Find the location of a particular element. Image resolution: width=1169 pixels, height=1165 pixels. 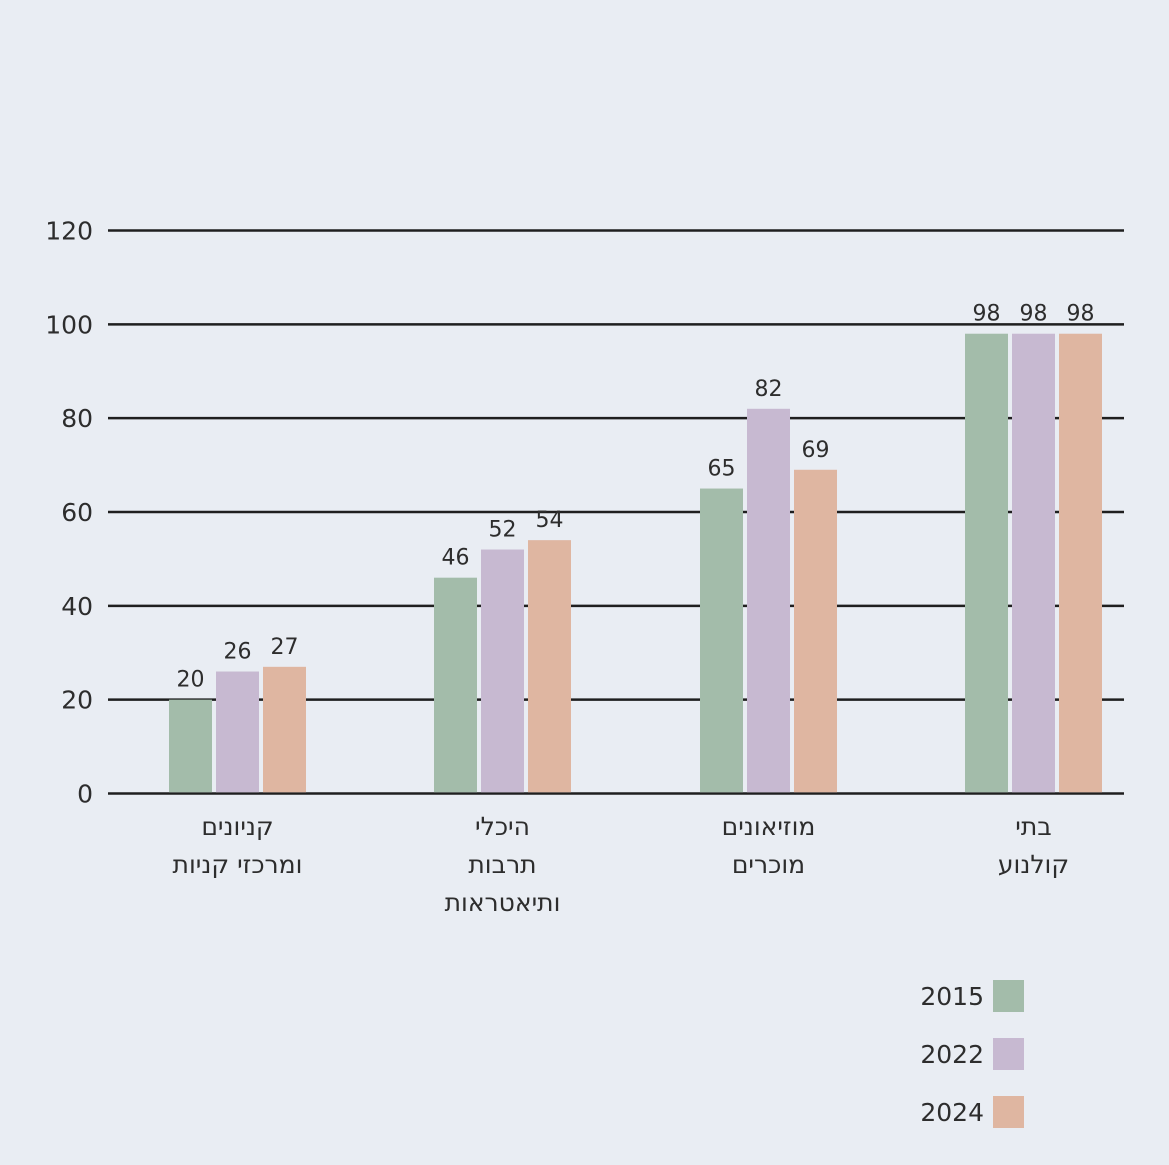

y-tick-label-60: 60 is located at coordinates (77, 512).